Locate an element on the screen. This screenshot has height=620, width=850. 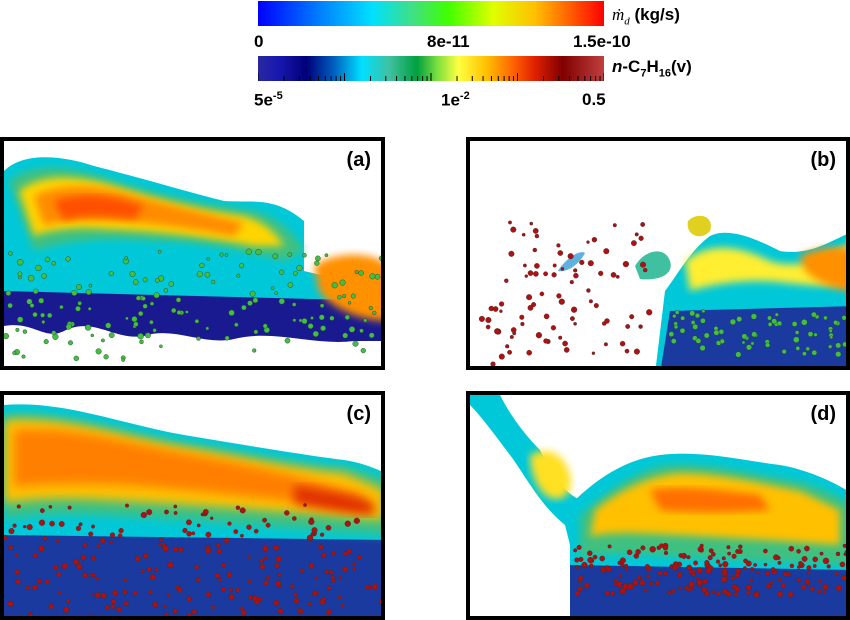
panel-b-field is located at coordinates (662, 290).